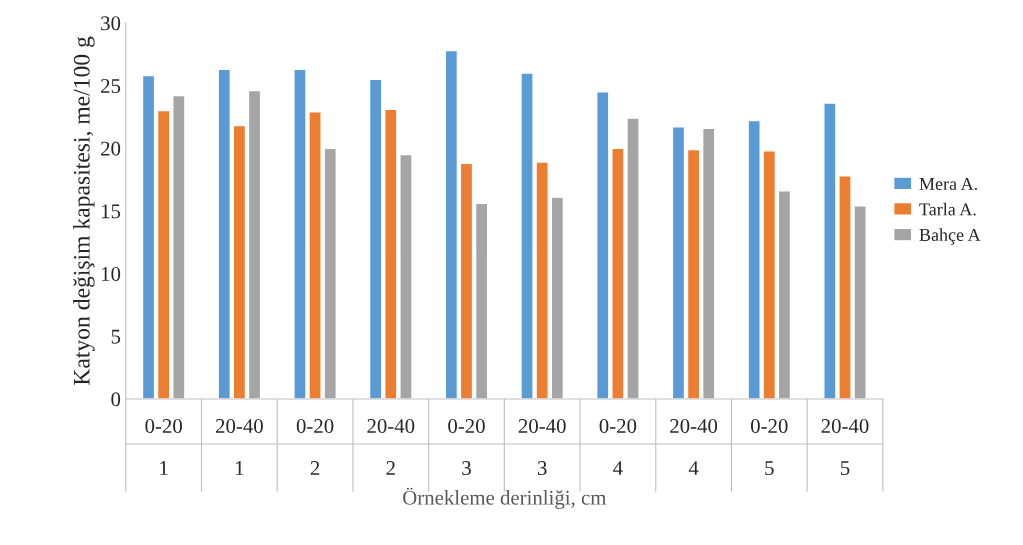  I want to click on y-tick-label: 0, so click(116, 399).